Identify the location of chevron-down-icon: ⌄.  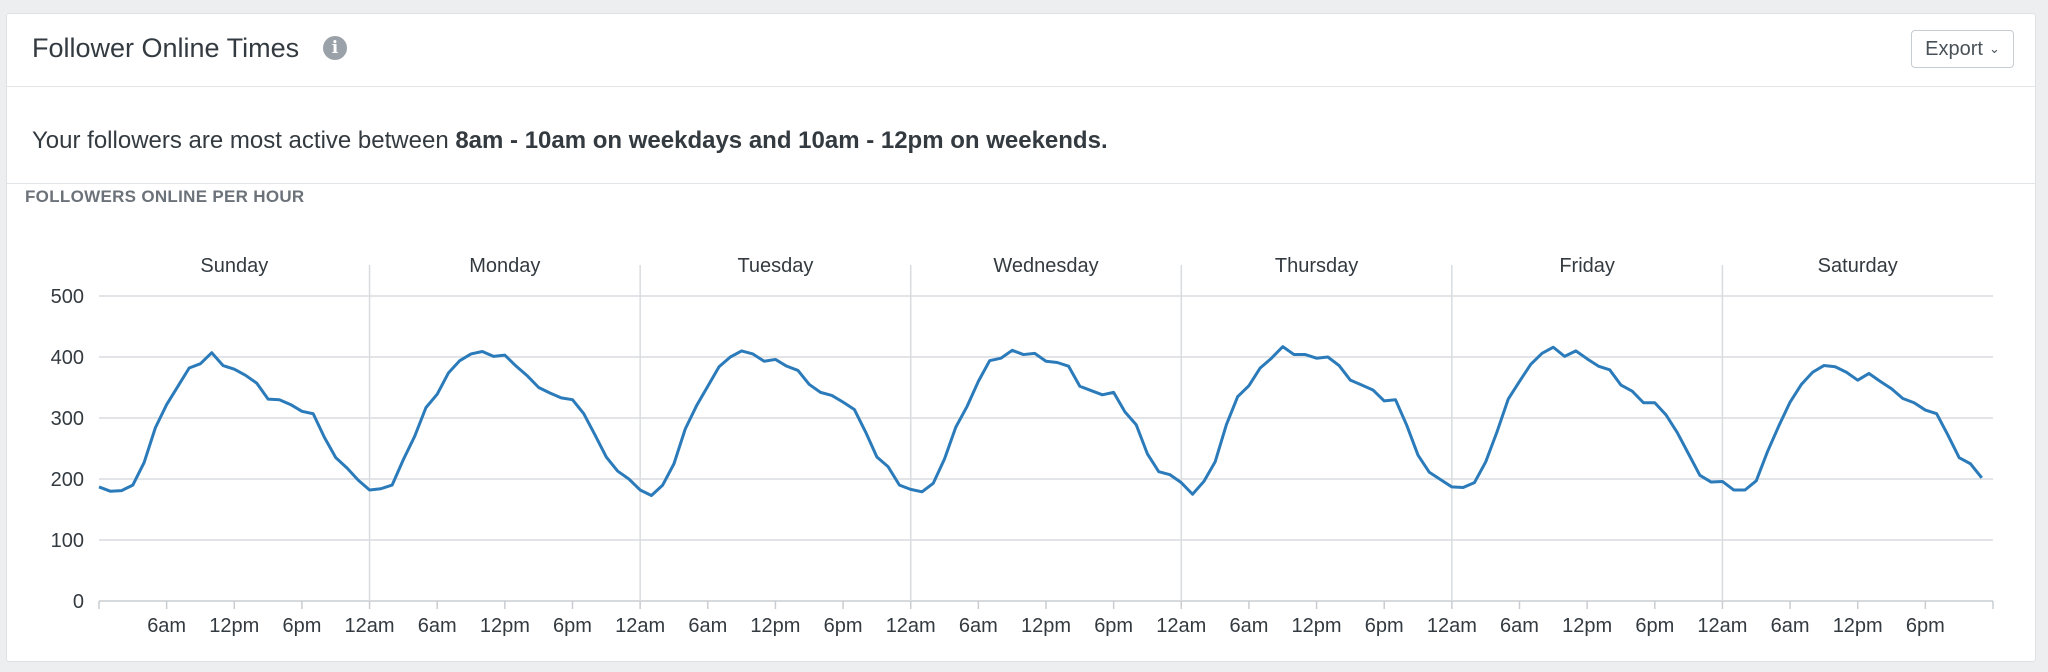
(1994, 48).